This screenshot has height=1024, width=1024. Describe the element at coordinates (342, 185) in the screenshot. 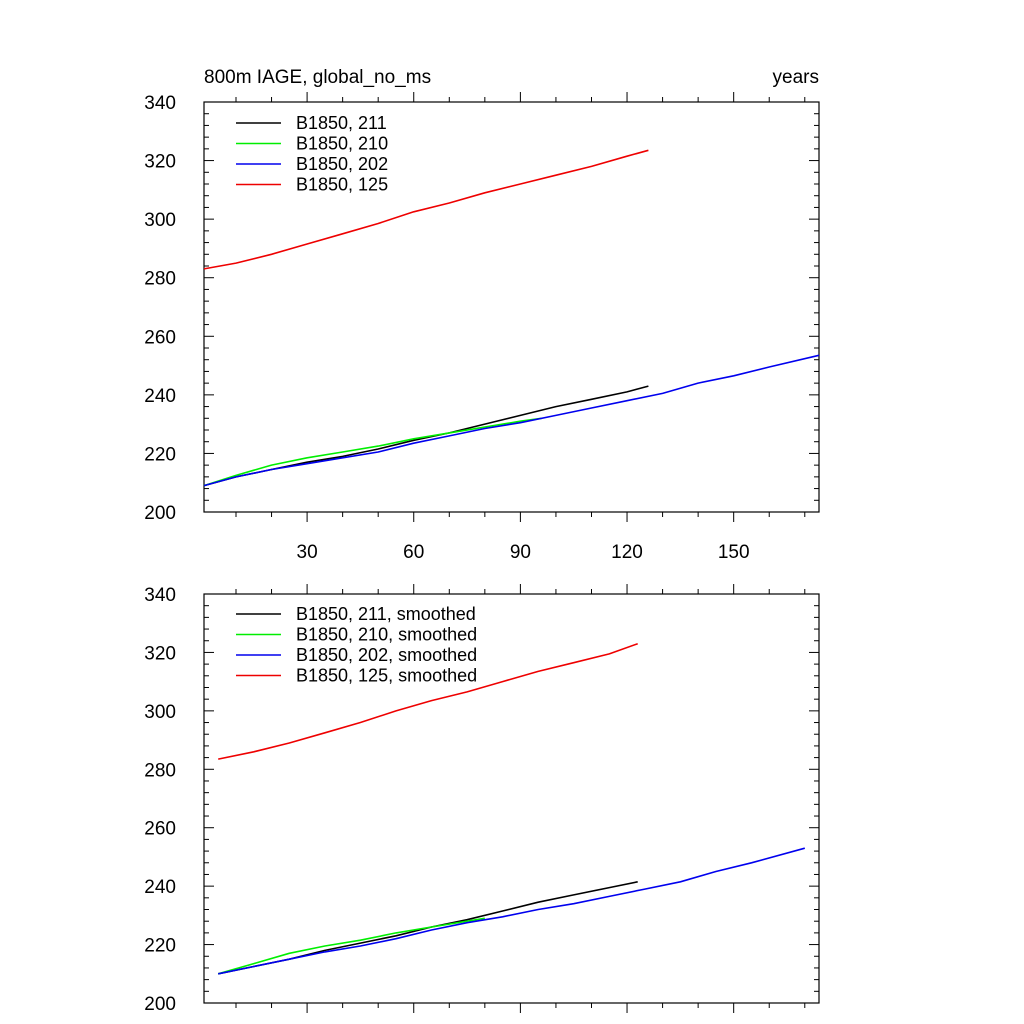

I see `legend-entry: B1850, 125` at that location.